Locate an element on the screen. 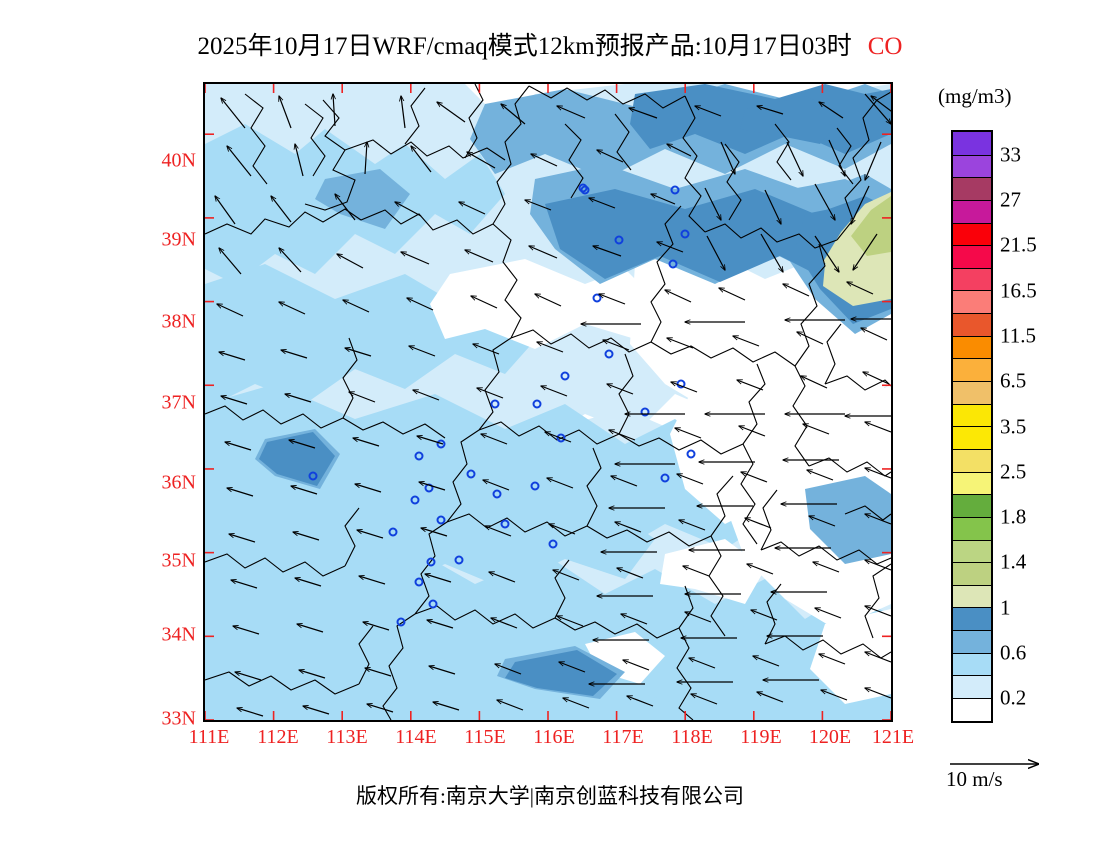 The height and width of the screenshot is (850, 1100). colorbar-tick-11.5: 11.5 is located at coordinates (1018, 335).